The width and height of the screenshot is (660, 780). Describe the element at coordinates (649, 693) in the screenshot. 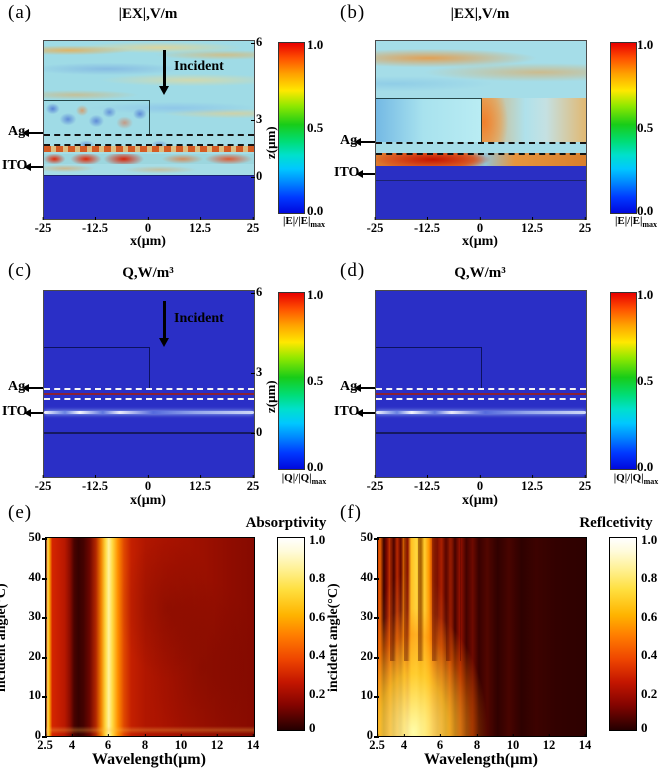

I see `colorbar-tick: 0.2` at that location.